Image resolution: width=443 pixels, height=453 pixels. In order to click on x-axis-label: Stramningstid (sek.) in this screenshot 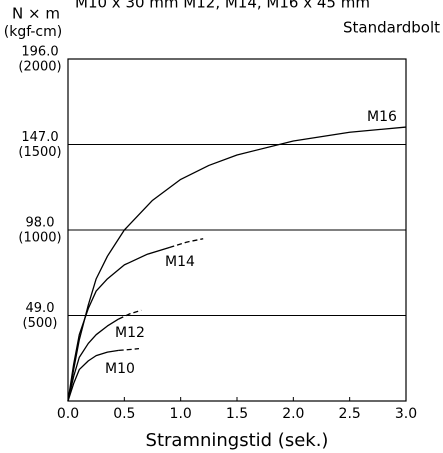, I will do `click(237, 440)`.